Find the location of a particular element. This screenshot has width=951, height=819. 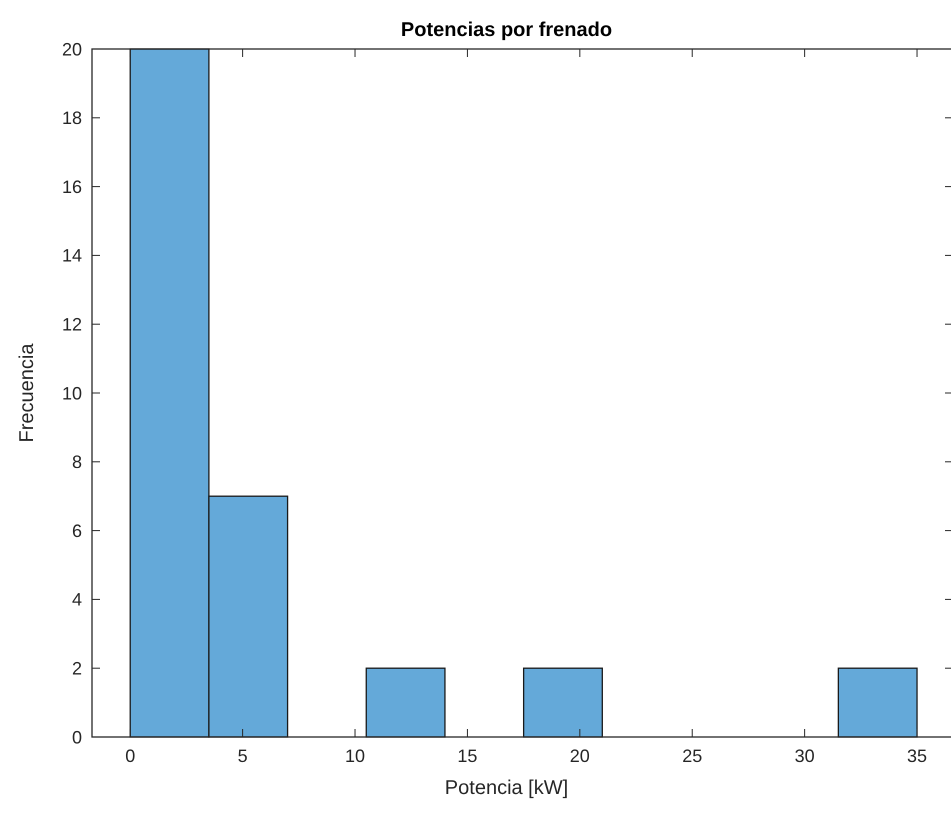

y-tick-label: 8 is located at coordinates (77, 462).